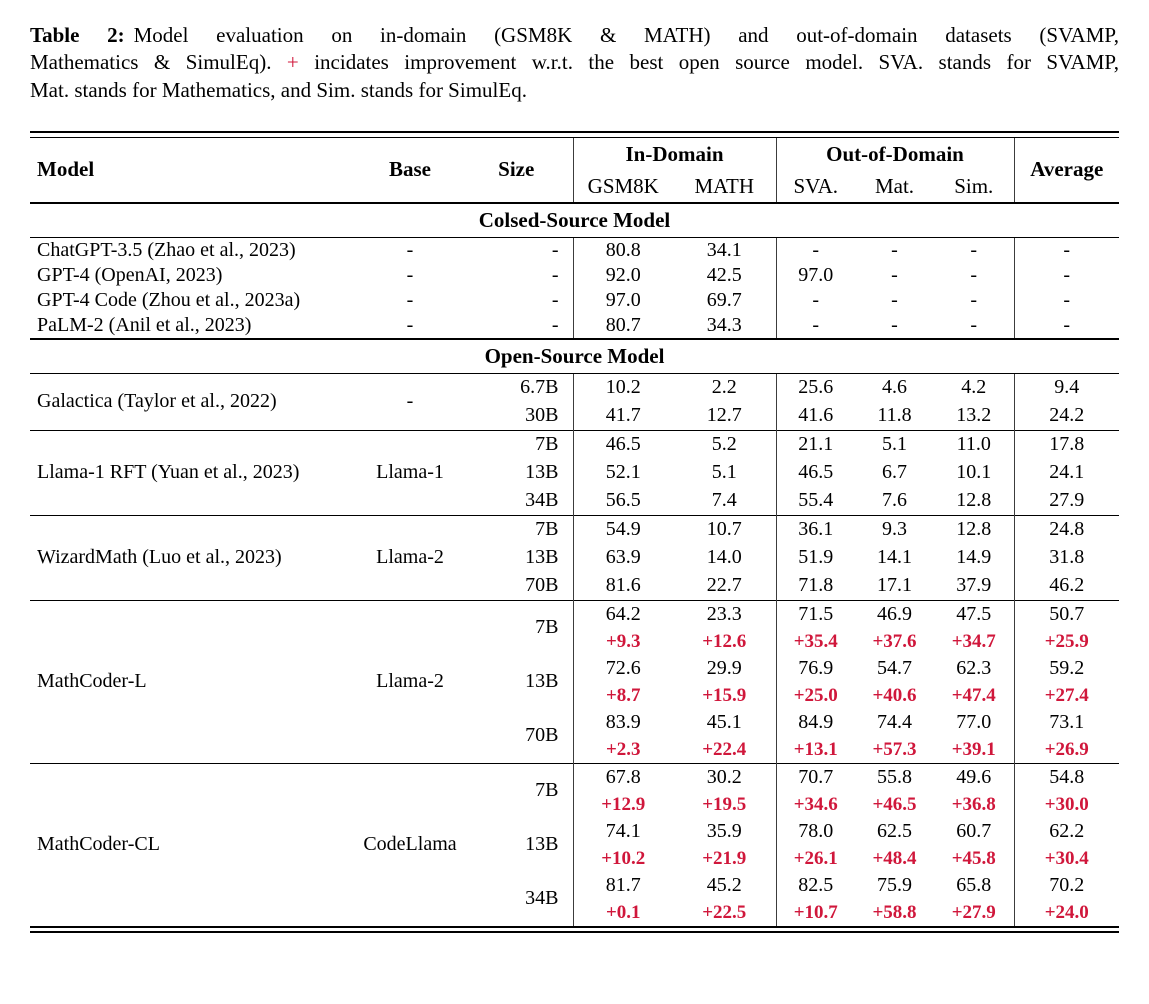 This screenshot has height=1004, width=1149. Describe the element at coordinates (622, 804) in the screenshot. I see `improvement-cell: +12.9` at that location.